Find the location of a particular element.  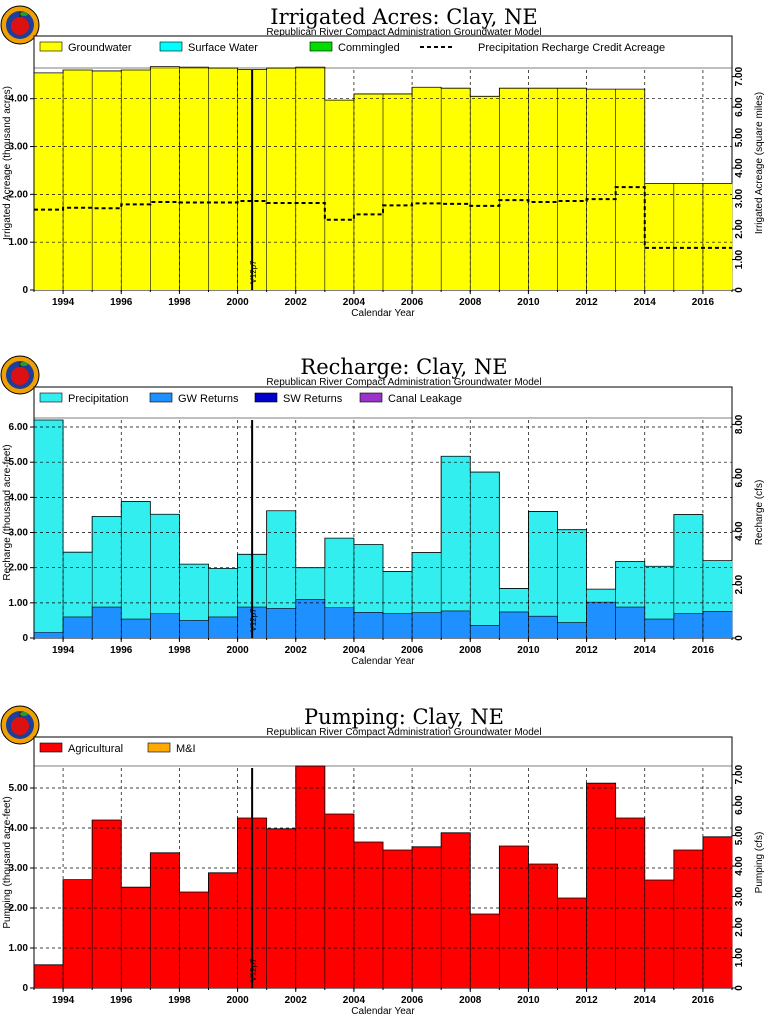

bar-agricultural-2003 is located at coordinates (339, 901).